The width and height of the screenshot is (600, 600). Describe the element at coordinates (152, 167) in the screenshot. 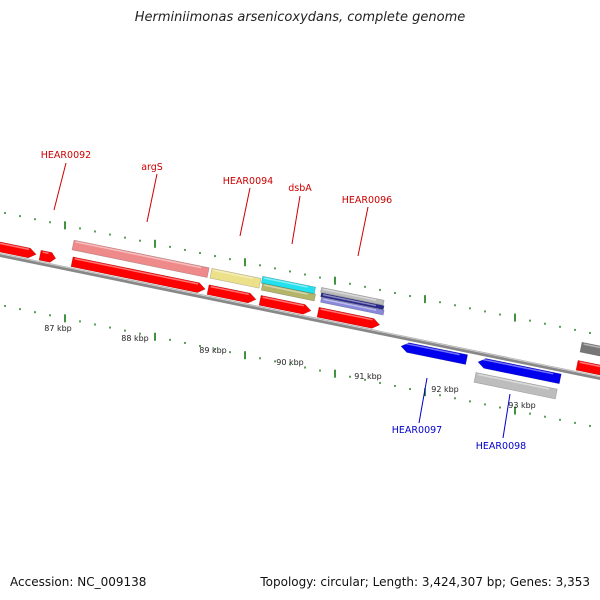

I see `gene-label: argS` at that location.